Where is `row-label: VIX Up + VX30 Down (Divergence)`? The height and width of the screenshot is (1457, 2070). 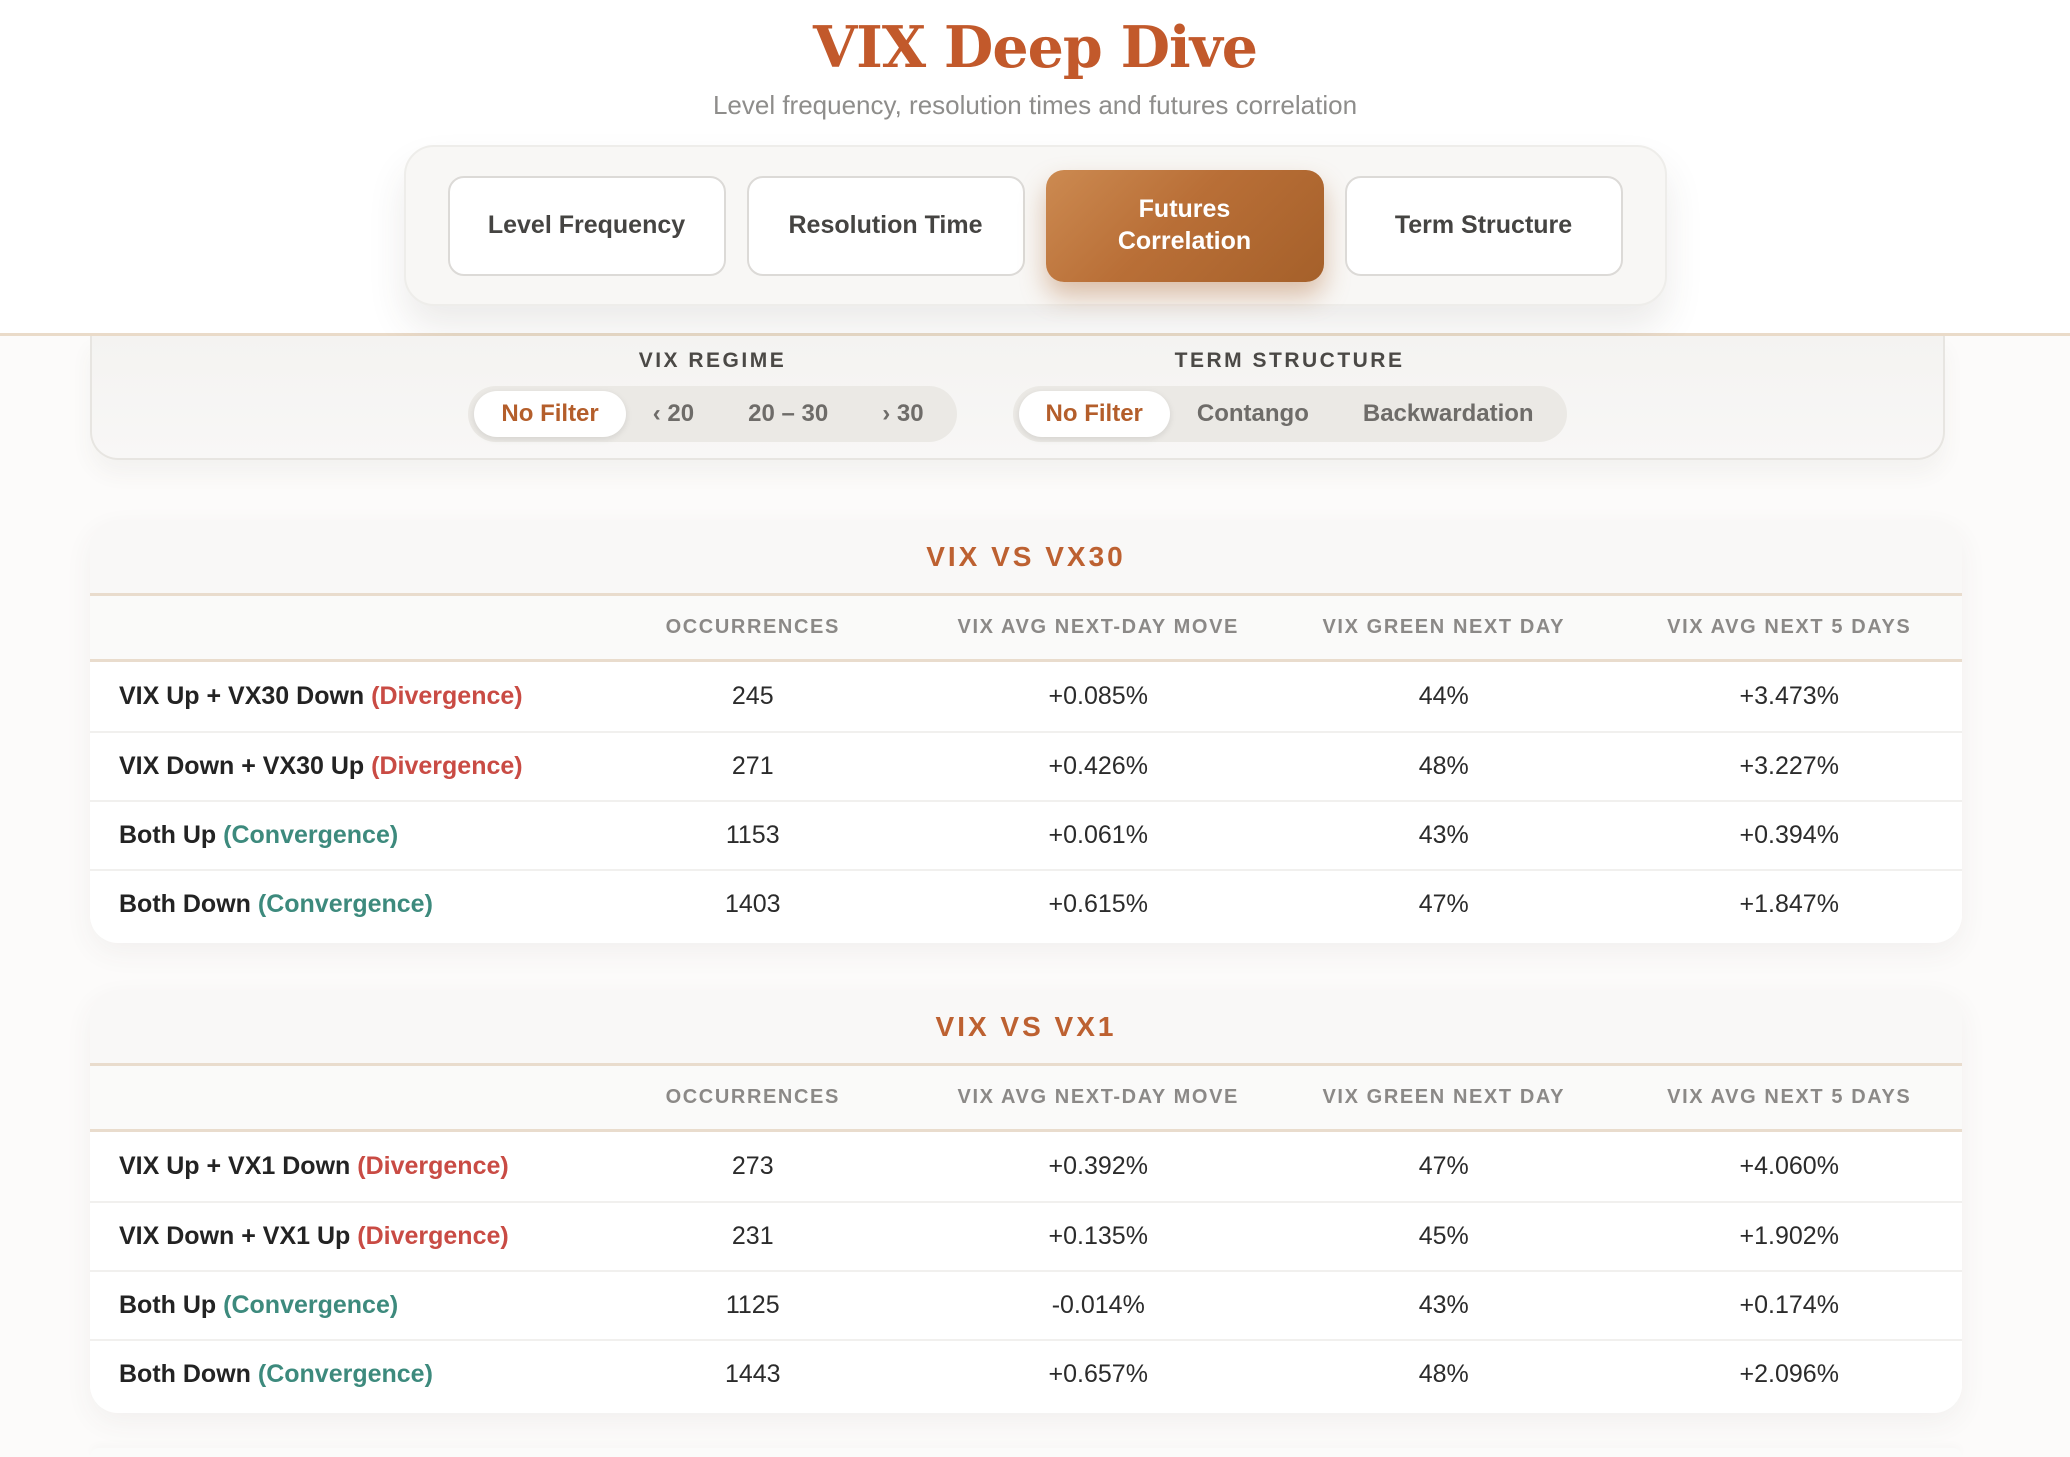 row-label: VIX Up + VX30 Down (Divergence) is located at coordinates (335, 696).